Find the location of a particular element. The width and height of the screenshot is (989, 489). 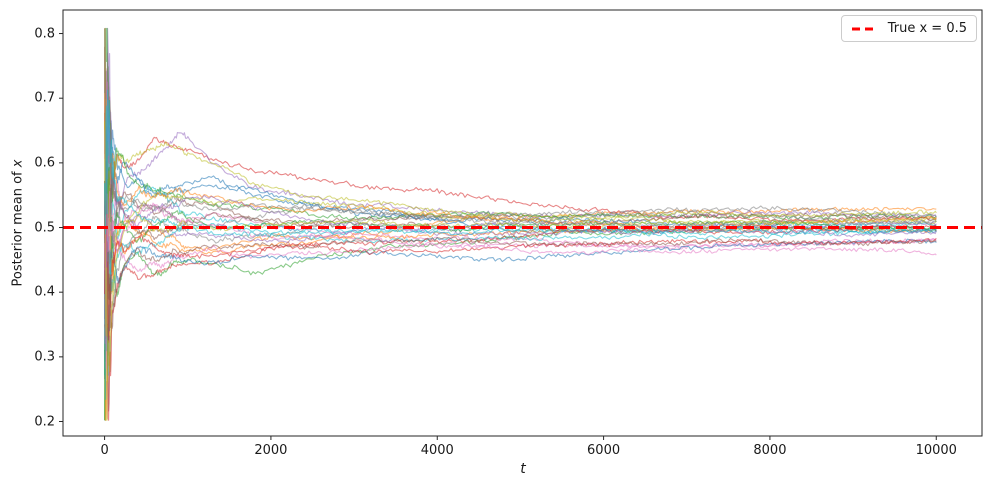

x-tick-label: 6000 is located at coordinates (604, 450).